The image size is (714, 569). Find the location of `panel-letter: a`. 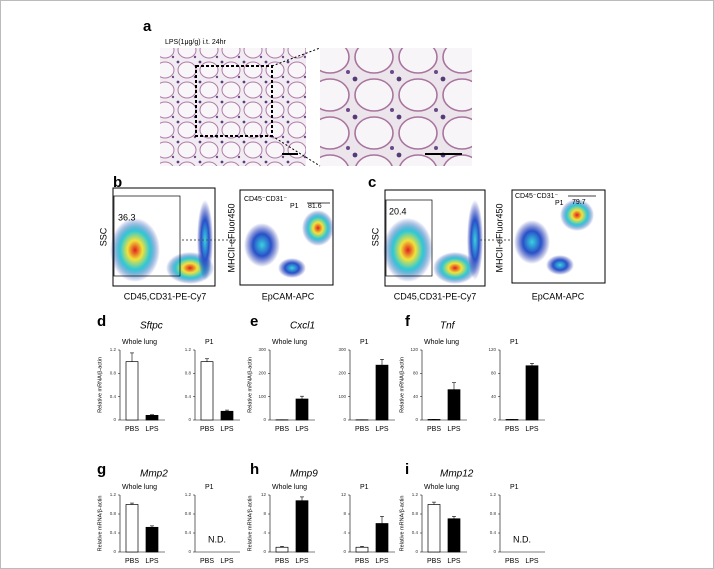

panel-letter: a is located at coordinates (147, 26).